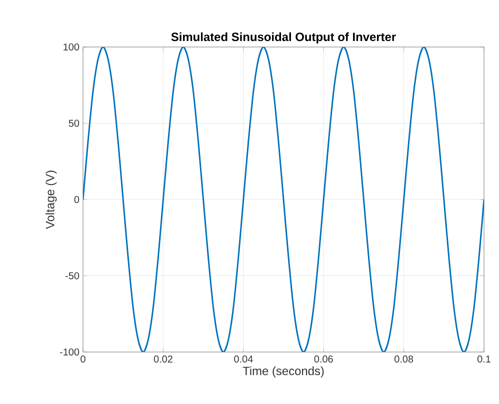 The width and height of the screenshot is (499, 404). Describe the element at coordinates (483, 359) in the screenshot. I see `x-tick-label: 0.1` at that location.